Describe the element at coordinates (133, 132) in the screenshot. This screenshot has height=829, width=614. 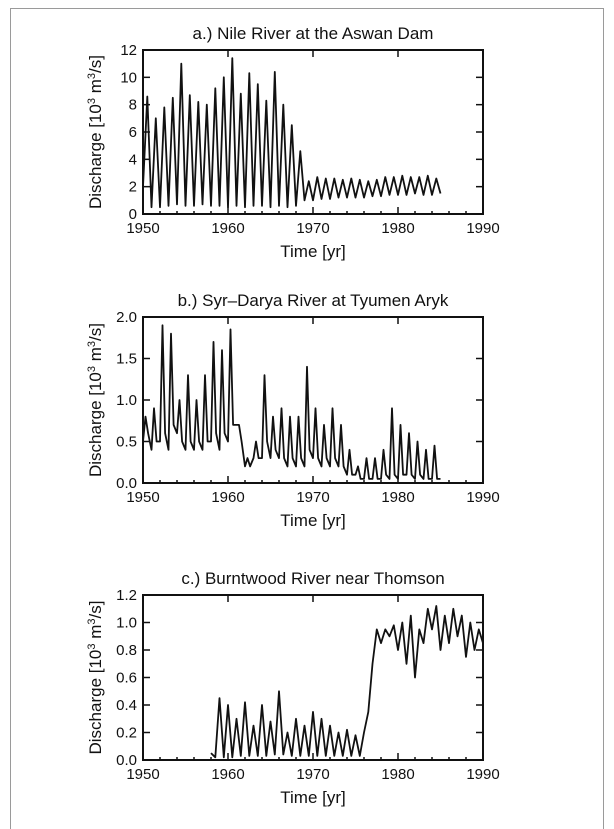
I see `y-tick-label: 6` at that location.